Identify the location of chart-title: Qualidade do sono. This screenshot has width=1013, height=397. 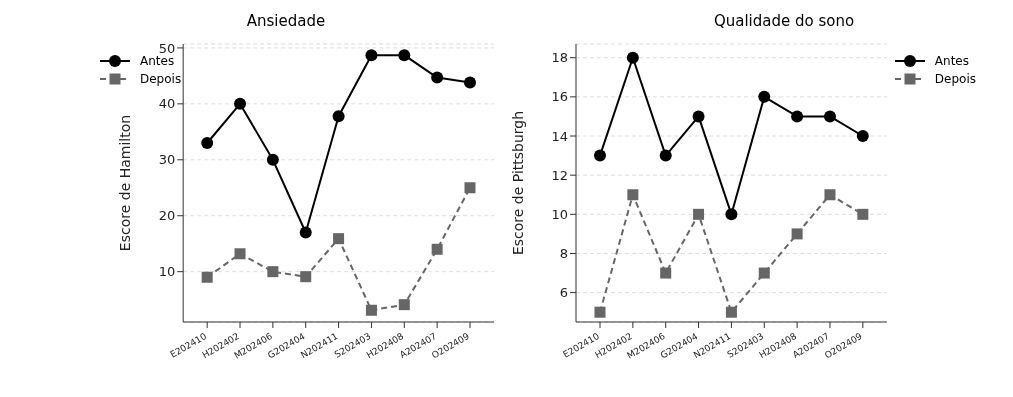
(784, 21).